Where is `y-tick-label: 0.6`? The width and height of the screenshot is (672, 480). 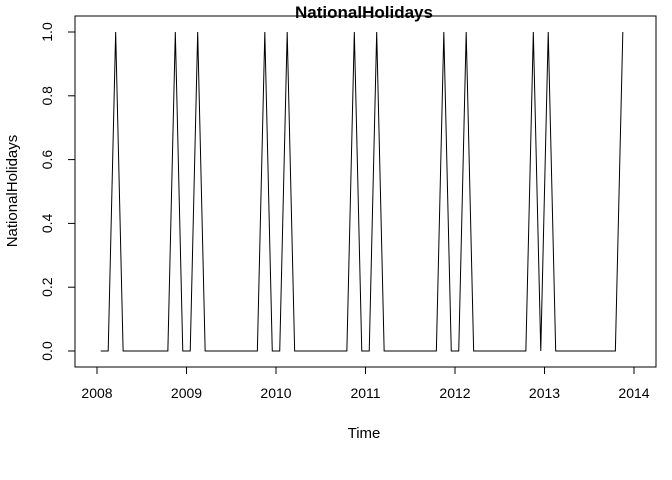
y-tick-label: 0.6 is located at coordinates (47, 160).